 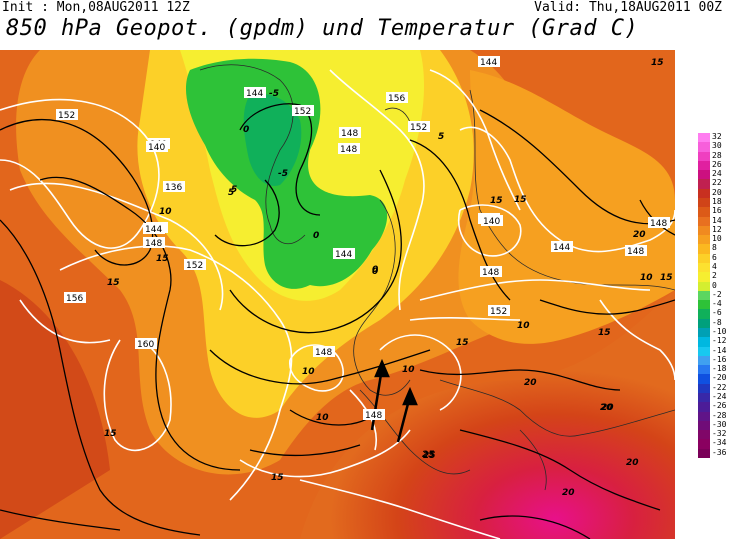 I want to click on legend-label: -32, so click(x=719, y=434).